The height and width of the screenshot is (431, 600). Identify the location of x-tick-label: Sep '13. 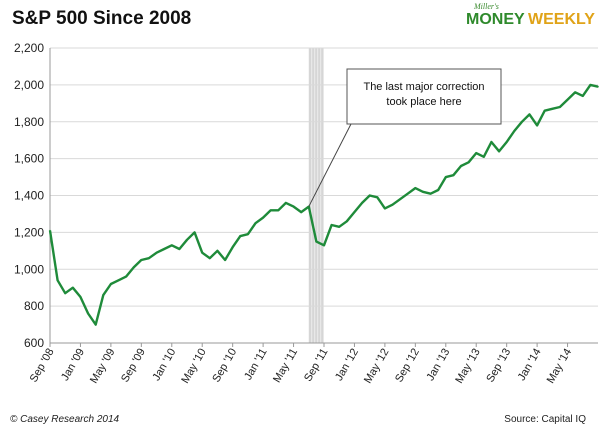
(498, 365).